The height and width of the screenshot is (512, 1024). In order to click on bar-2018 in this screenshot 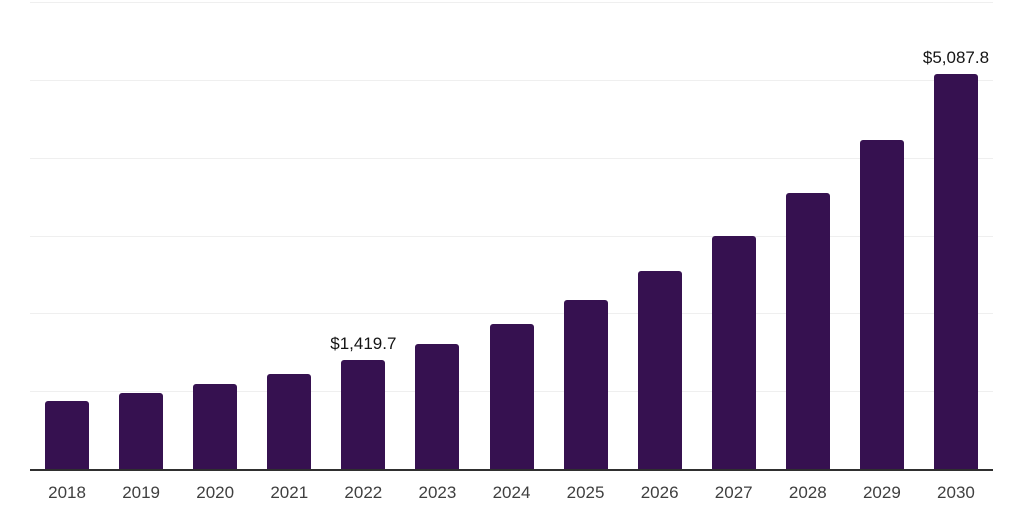, I will do `click(67, 435)`.